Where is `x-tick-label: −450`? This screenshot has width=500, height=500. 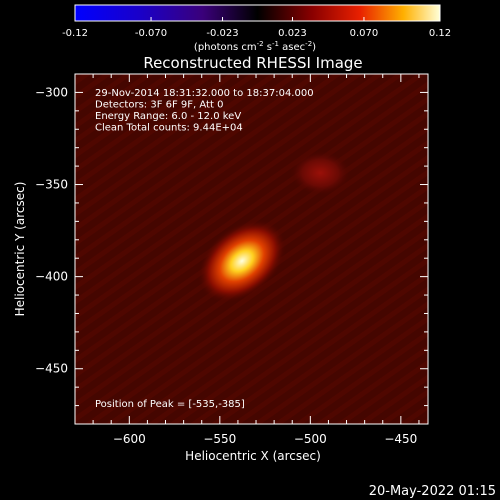
x-tick-label: −450 is located at coordinates (400, 439).